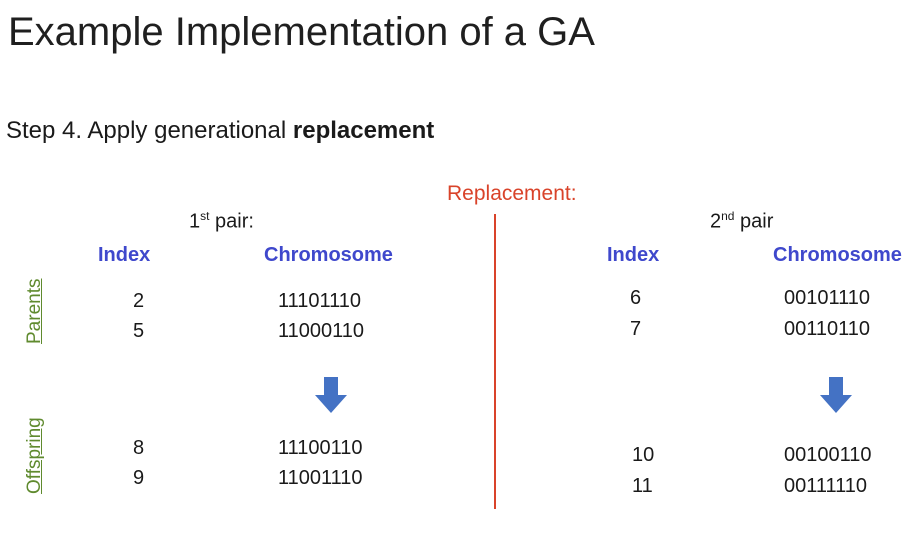  Describe the element at coordinates (205, 216) in the screenshot. I see `pair1-label-sup: st` at that location.